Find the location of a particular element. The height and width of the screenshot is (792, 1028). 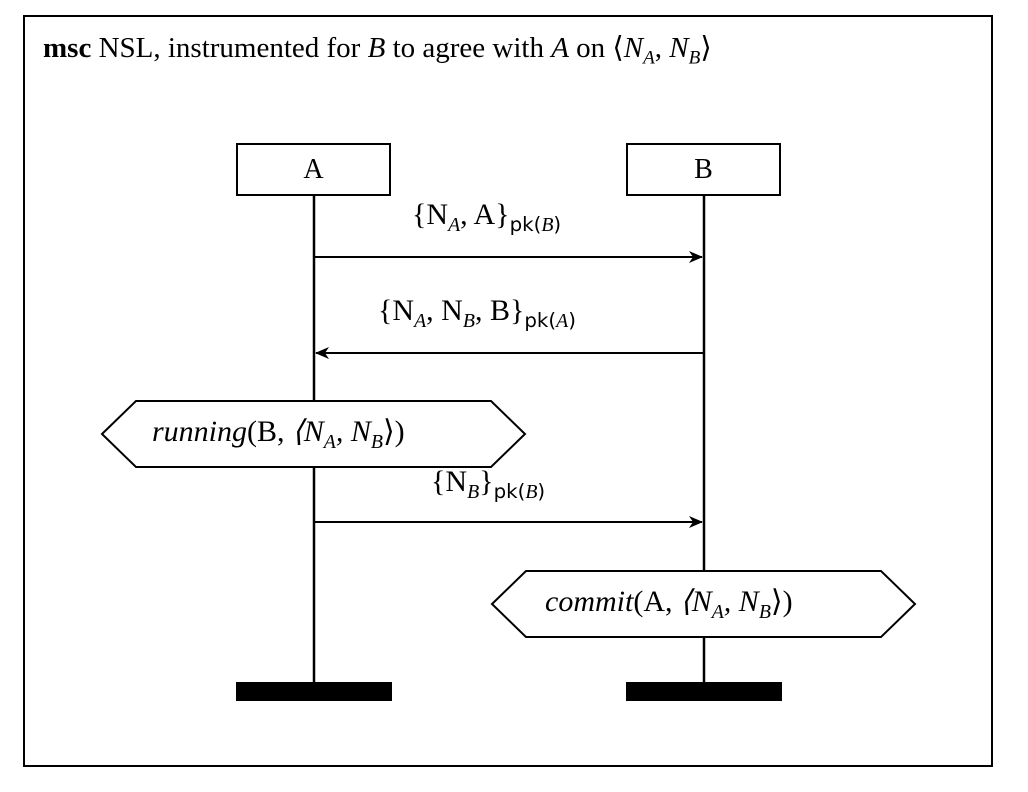

end-bar-b is located at coordinates (704, 691).